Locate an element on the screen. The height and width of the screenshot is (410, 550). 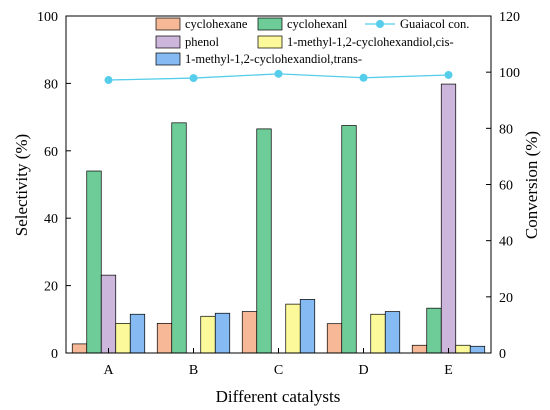
left-axis-ticks: 0 20 40 60 80 100 is located at coordinates (54, 186).